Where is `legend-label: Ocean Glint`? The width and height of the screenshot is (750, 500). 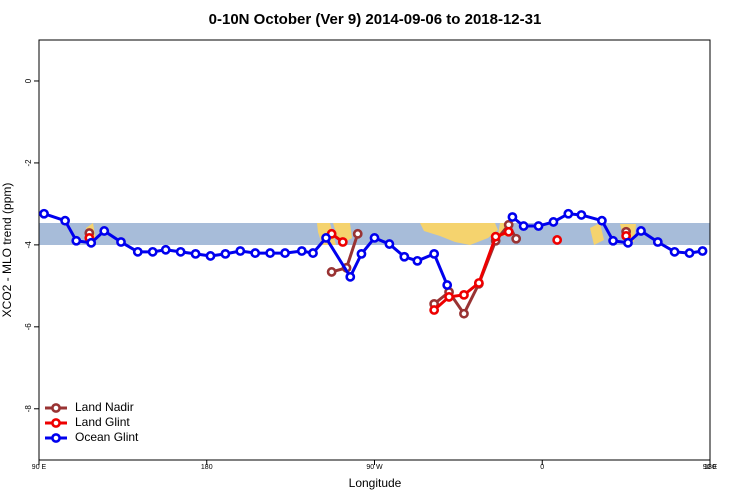 legend-label: Ocean Glint is located at coordinates (107, 437).